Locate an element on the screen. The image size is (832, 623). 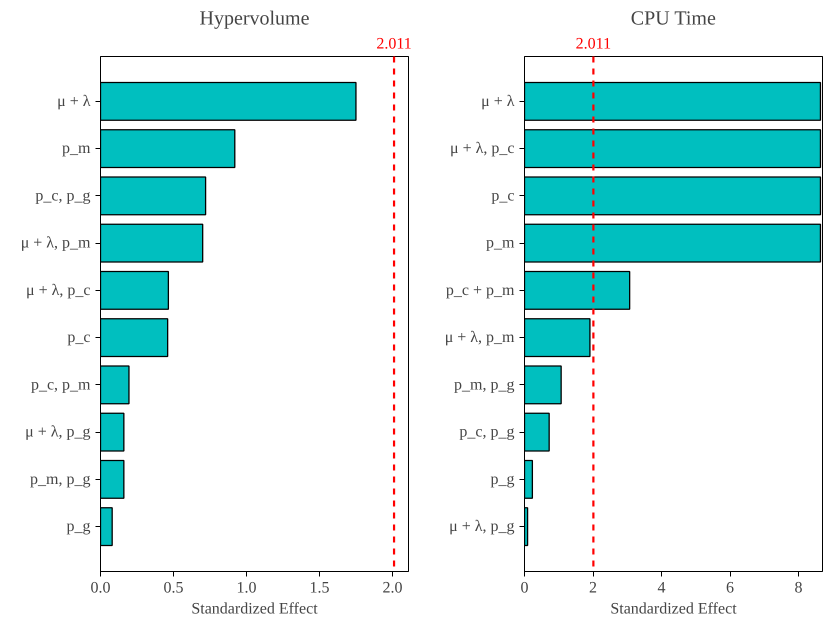
x-tick-label: 0.5 is located at coordinates (173, 588).